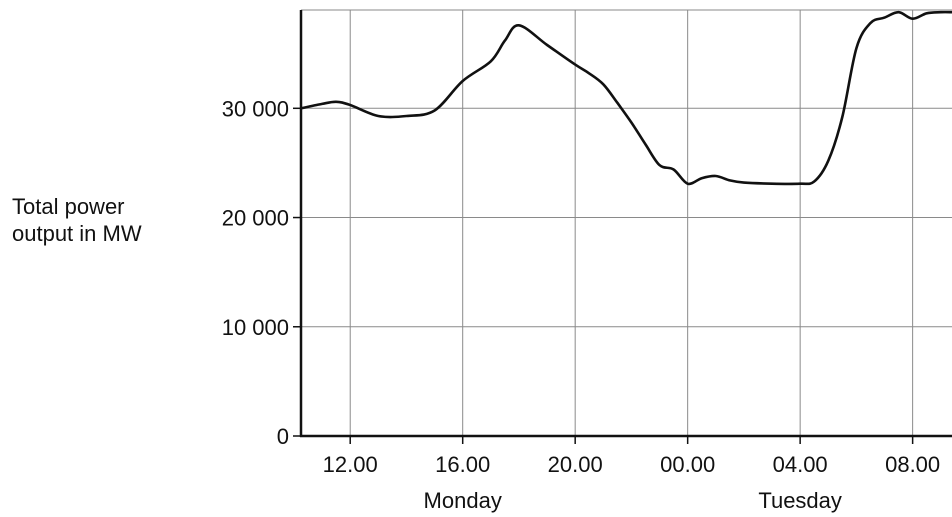  What do you see at coordinates (350, 464) in the screenshot?
I see `x-tick-label-0: 12.00` at bounding box center [350, 464].